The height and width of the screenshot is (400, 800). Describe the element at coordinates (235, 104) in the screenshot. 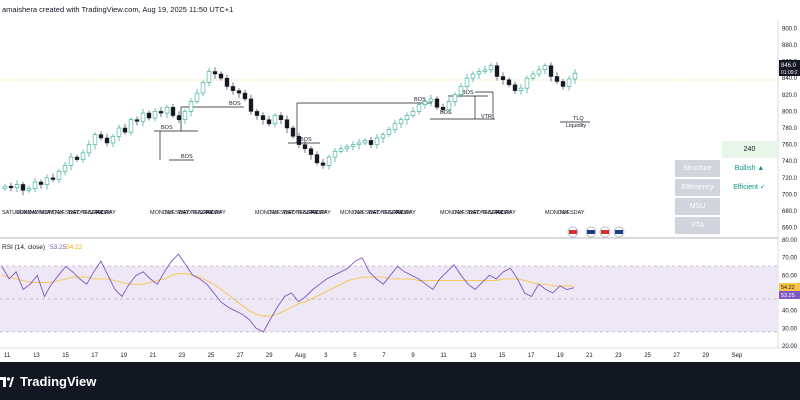

I see `bos-label-3: BOS` at that location.